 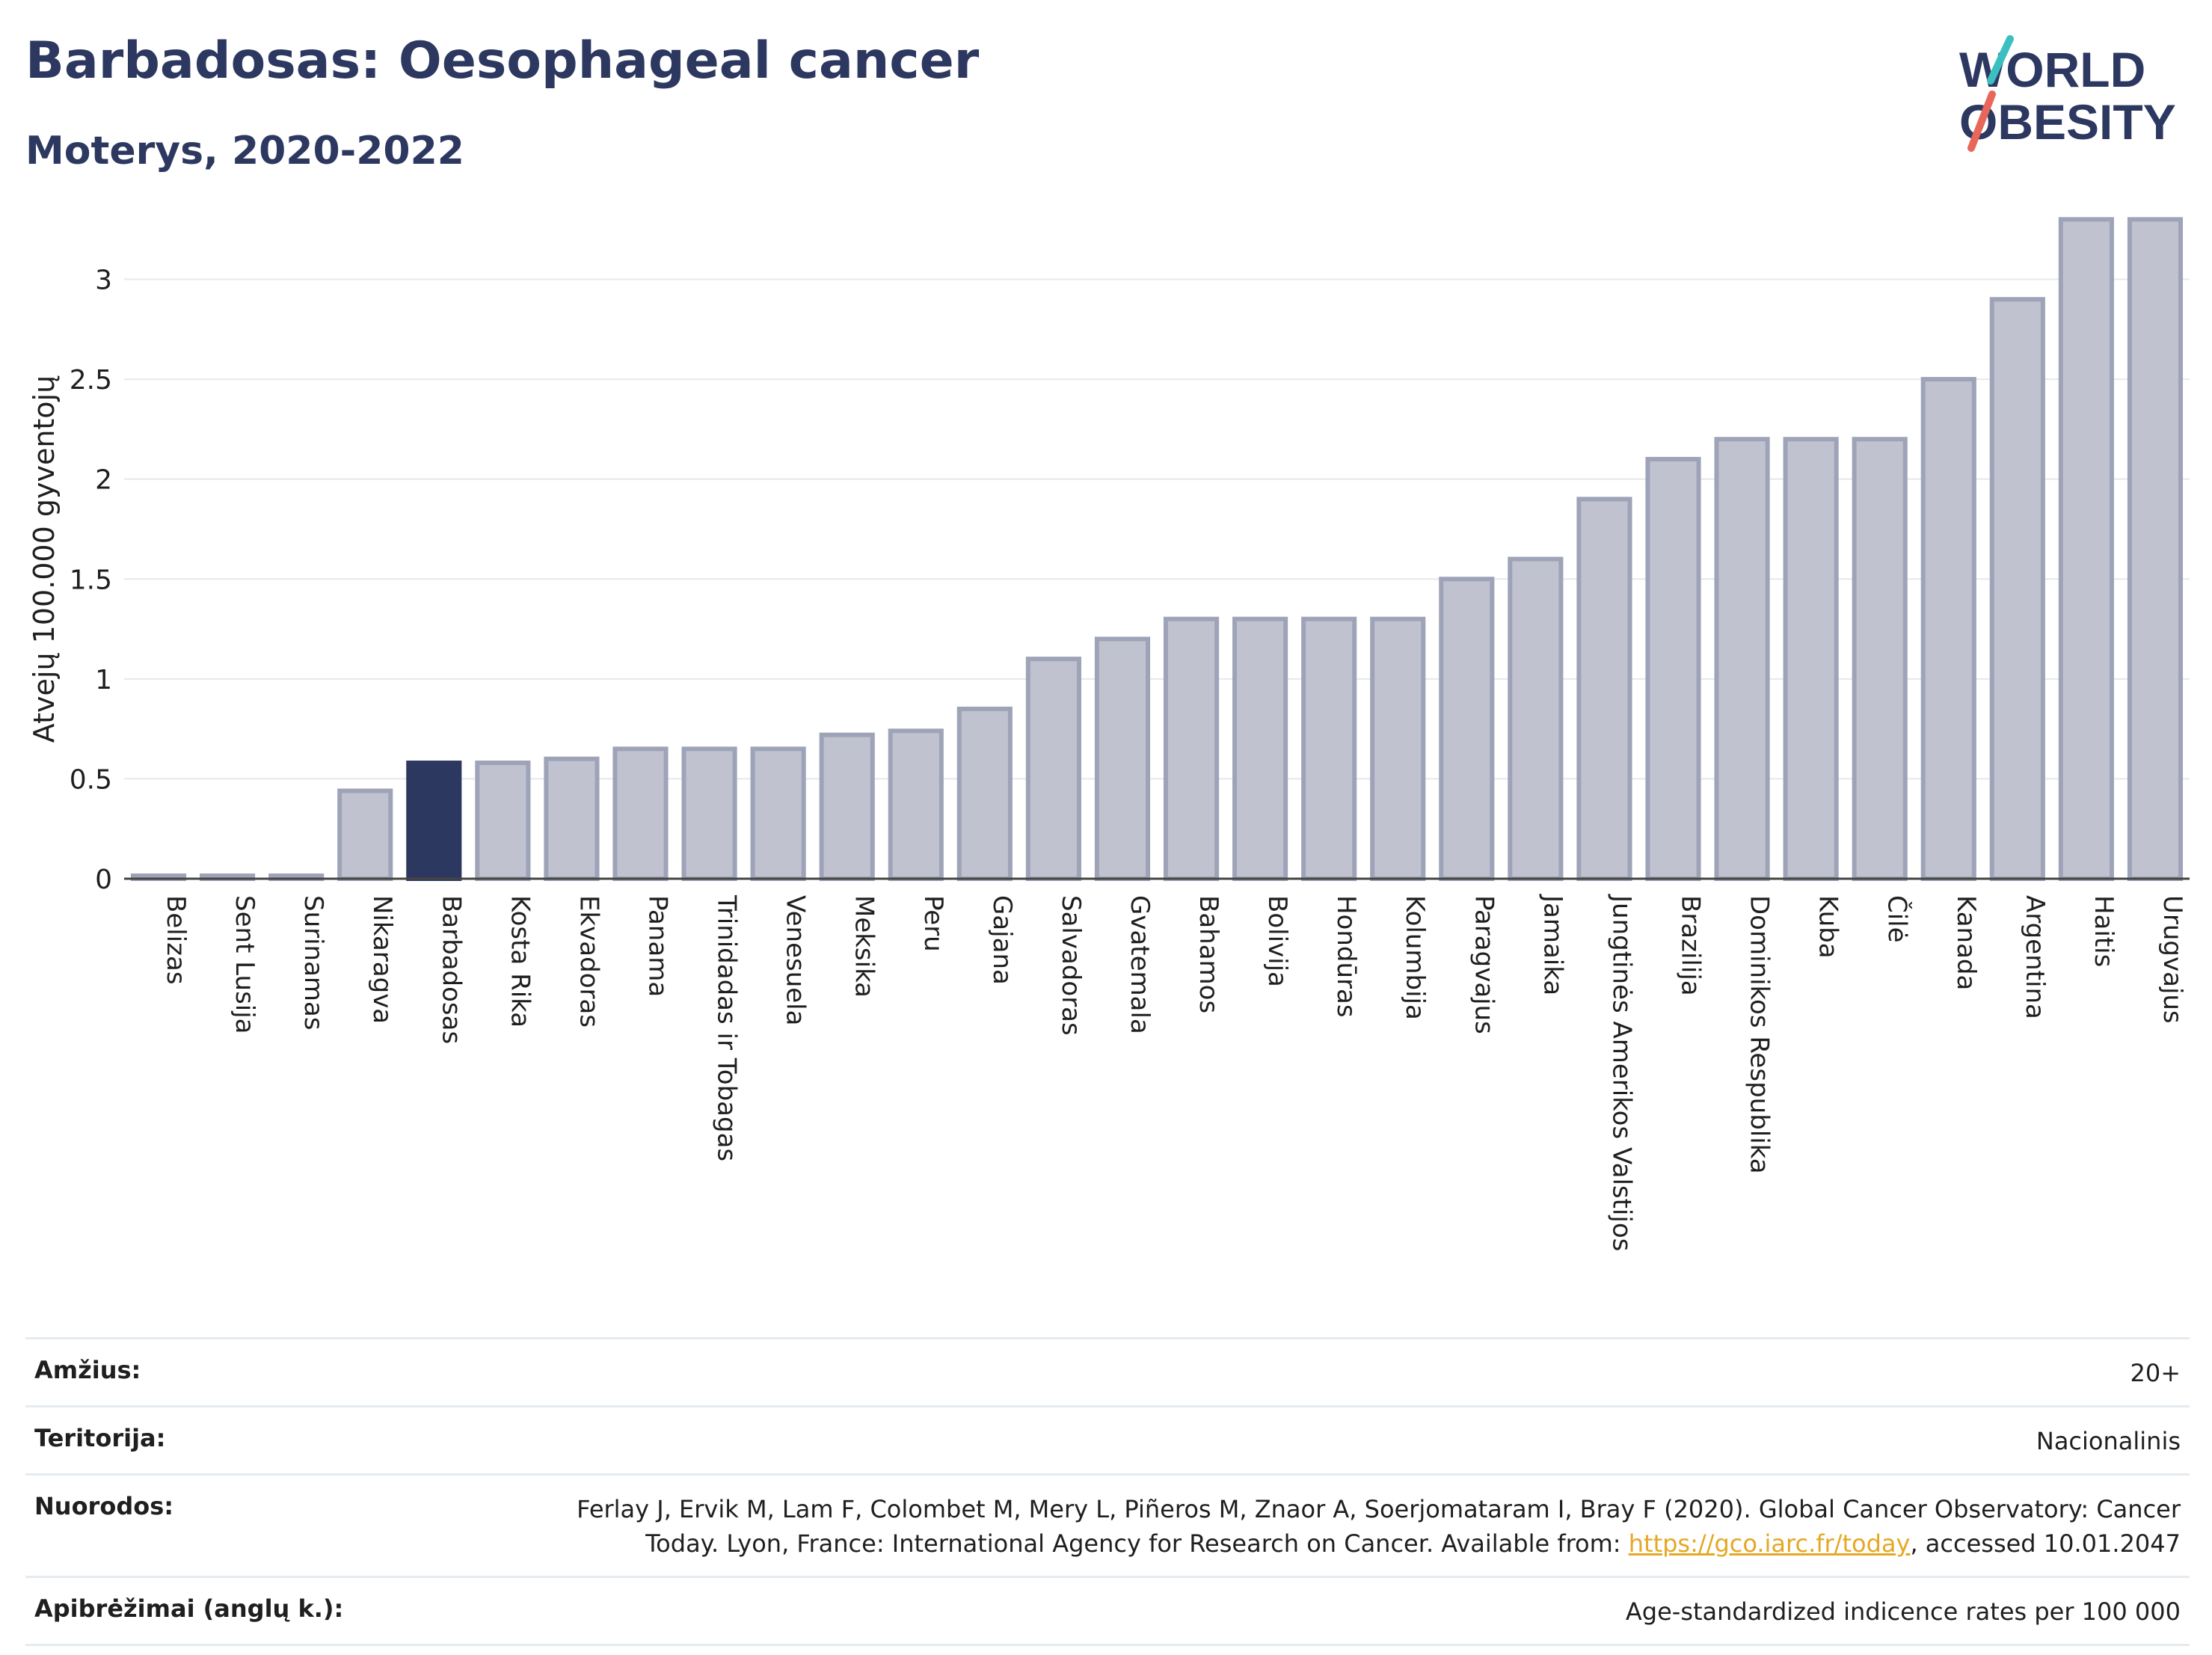 I want to click on bar-haitis, so click(x=2086, y=549).